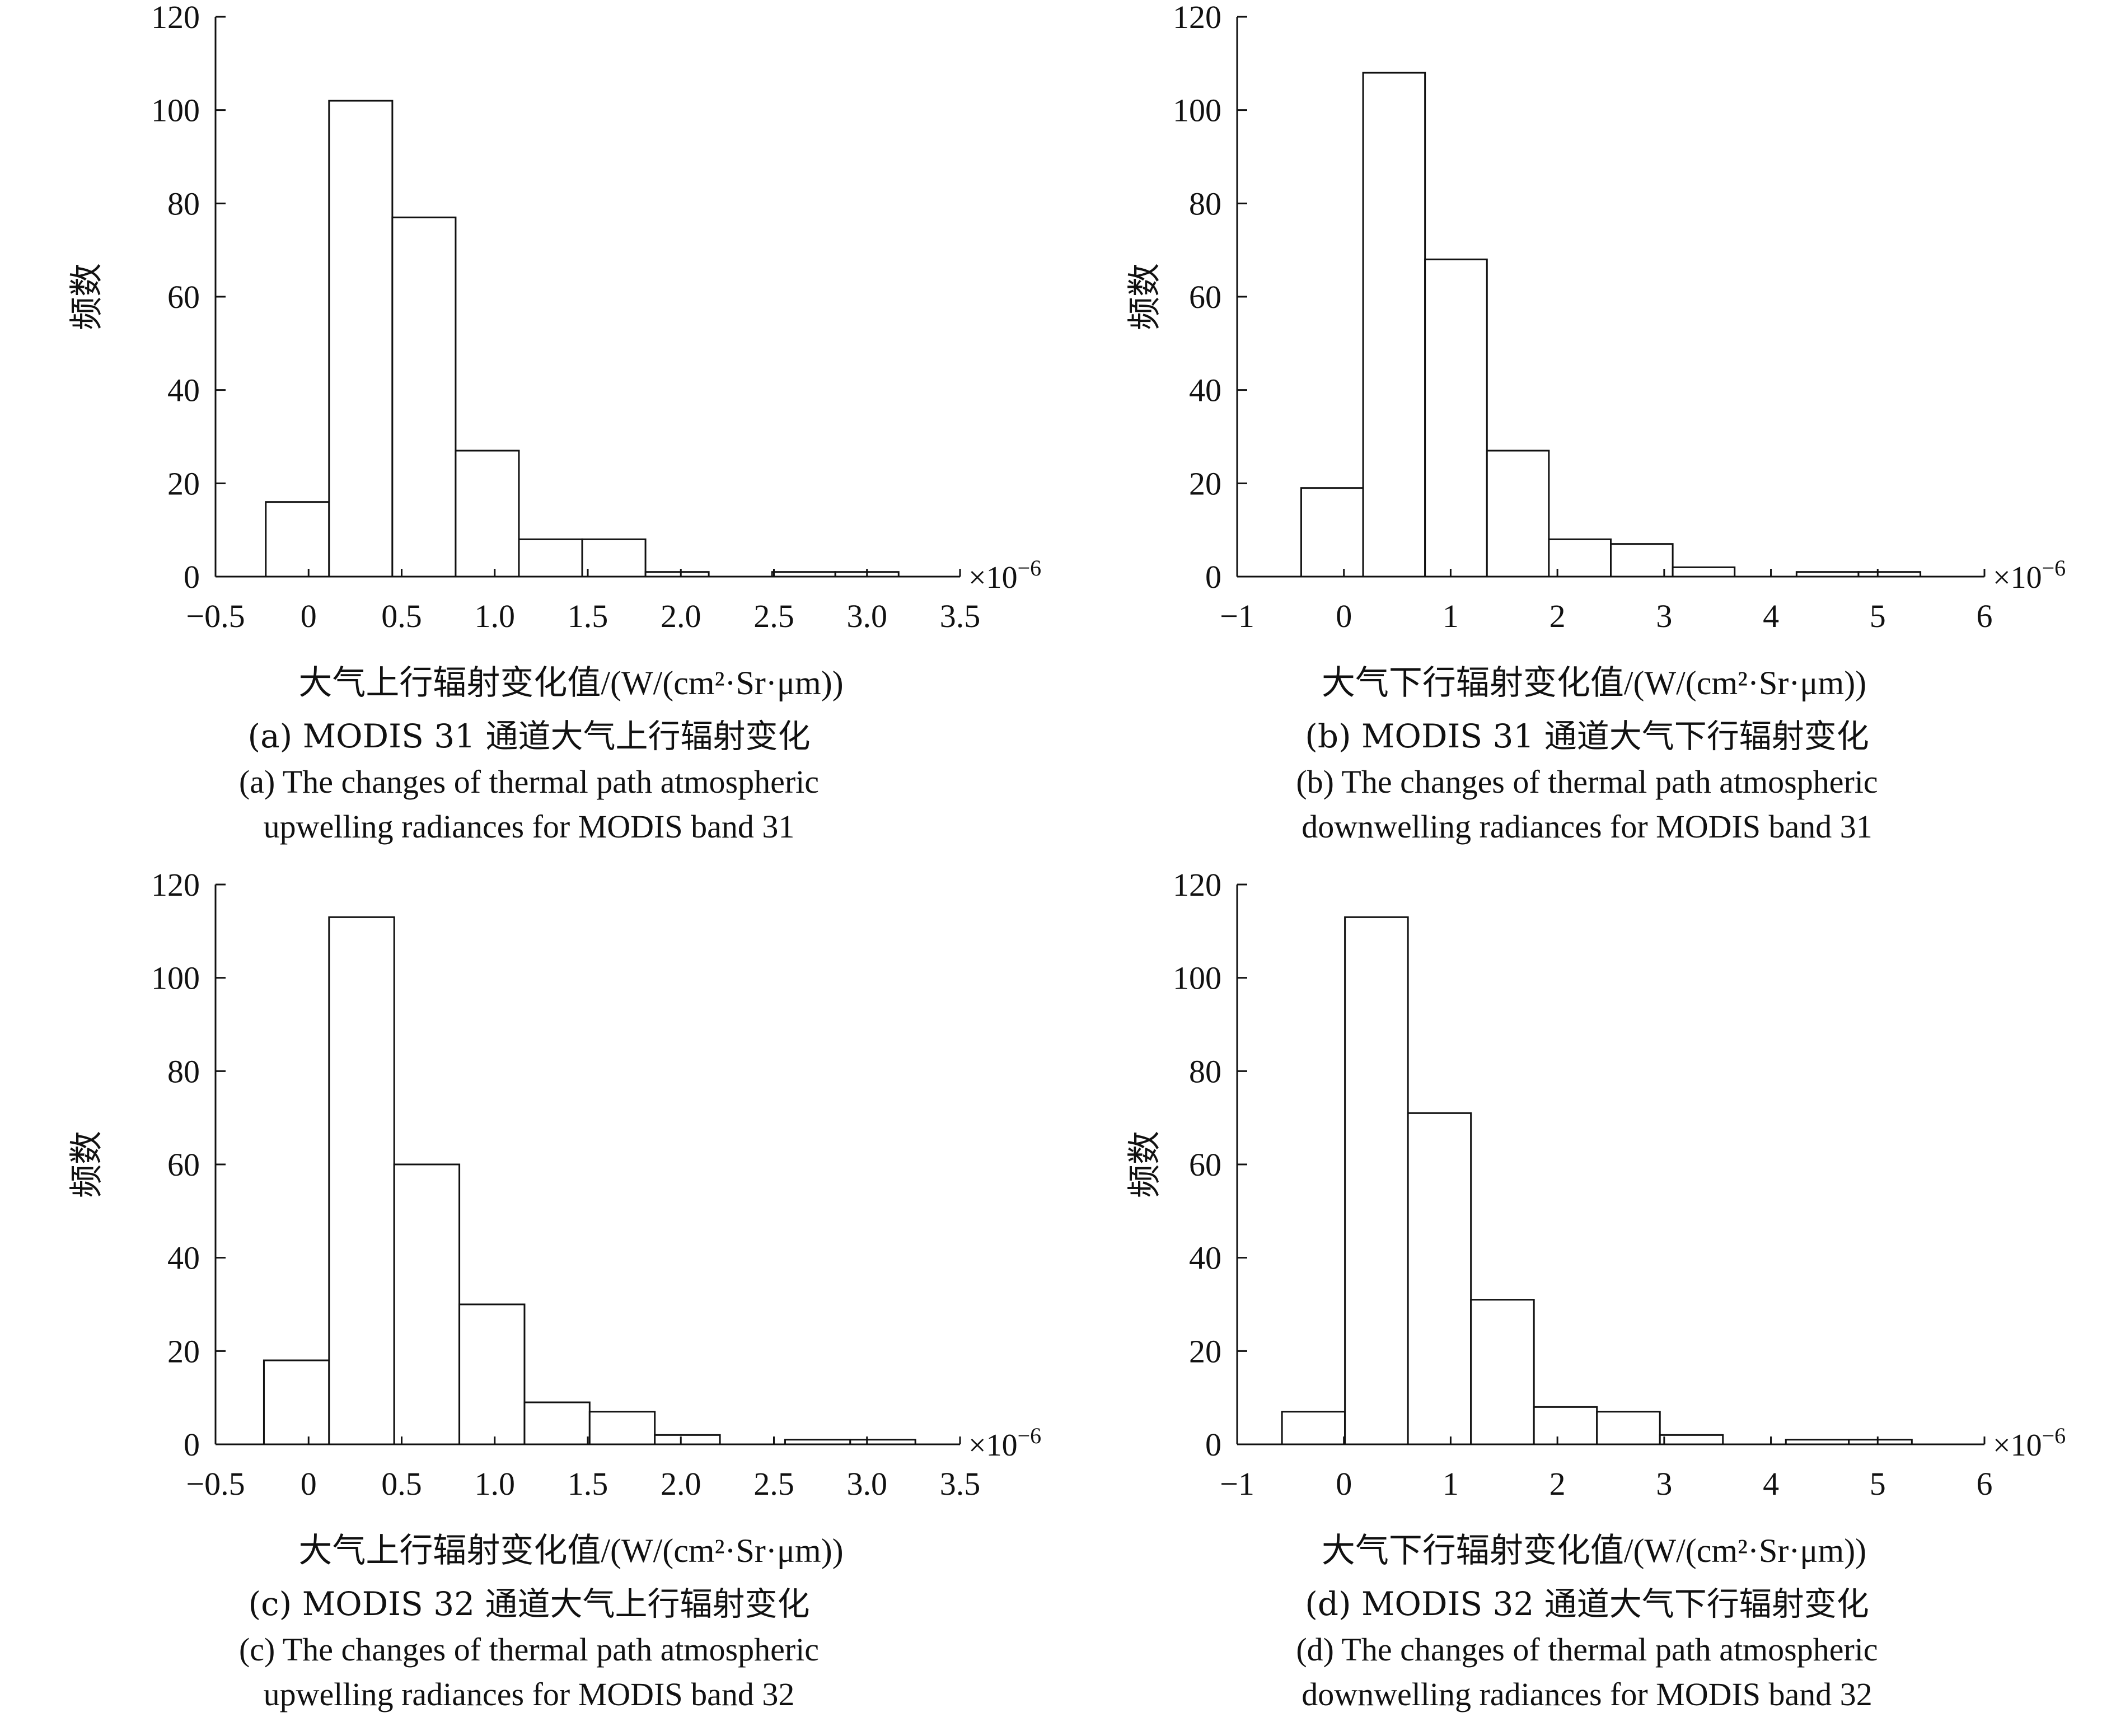 This screenshot has width=2116, height=1736. What do you see at coordinates (773, 616) in the screenshot?
I see `x-tick-label-a-6: 2.5` at bounding box center [773, 616].